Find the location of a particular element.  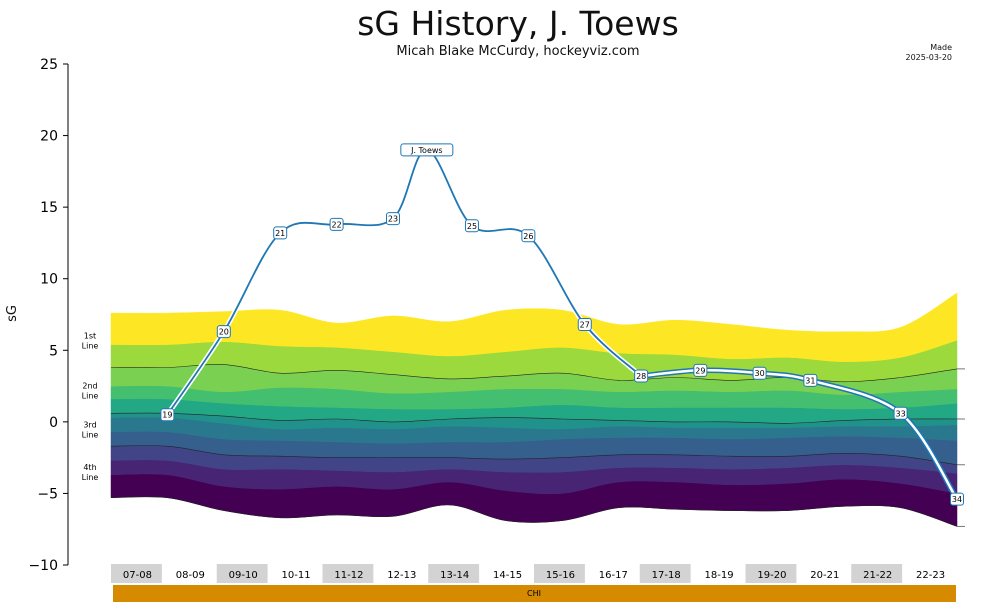

age-marker: 29 is located at coordinates (700, 370).